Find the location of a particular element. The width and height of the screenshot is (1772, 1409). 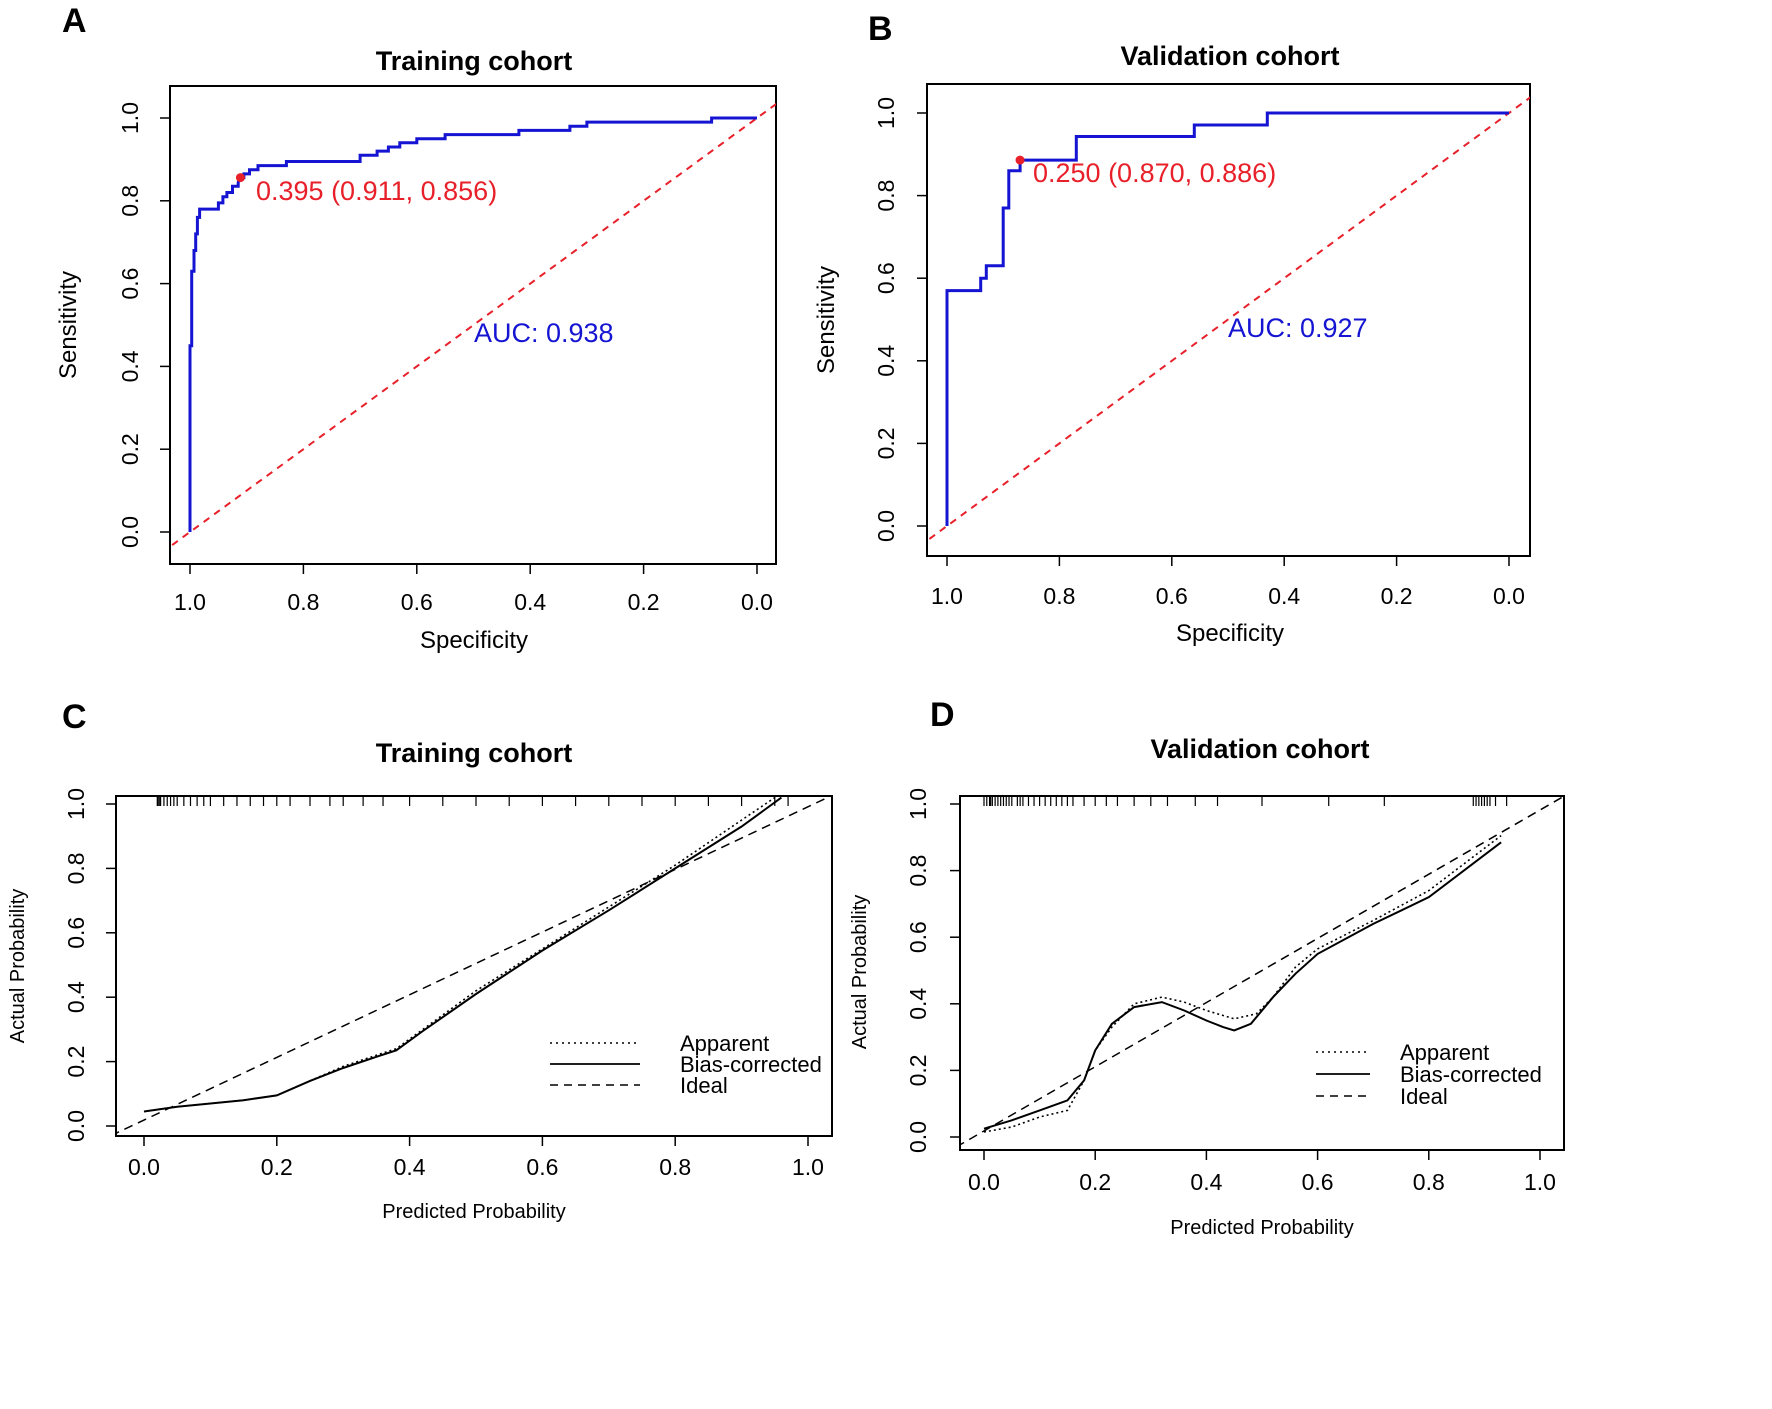

best-threshold-label: 0.395 (0.911, 0.856) is located at coordinates (376, 191).